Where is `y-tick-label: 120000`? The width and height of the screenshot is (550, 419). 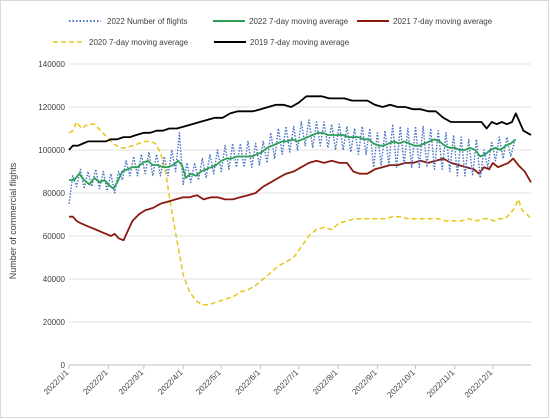 y-tick-label: 120000 is located at coordinates (51, 107).